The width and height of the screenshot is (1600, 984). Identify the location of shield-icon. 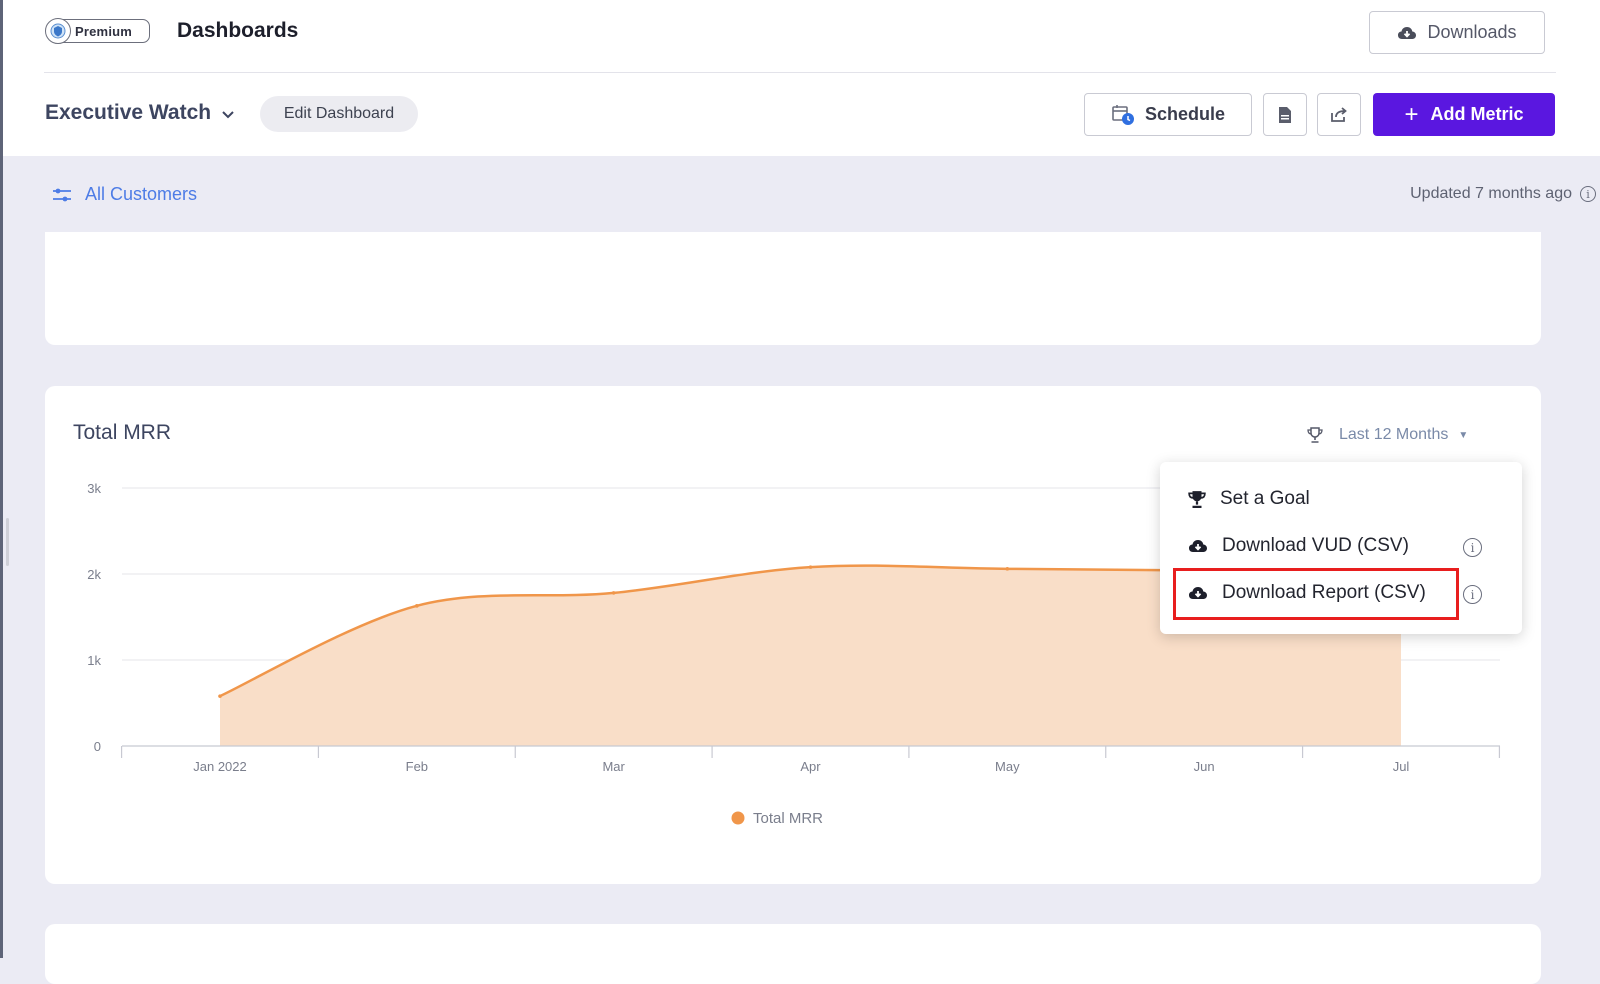
(58, 31).